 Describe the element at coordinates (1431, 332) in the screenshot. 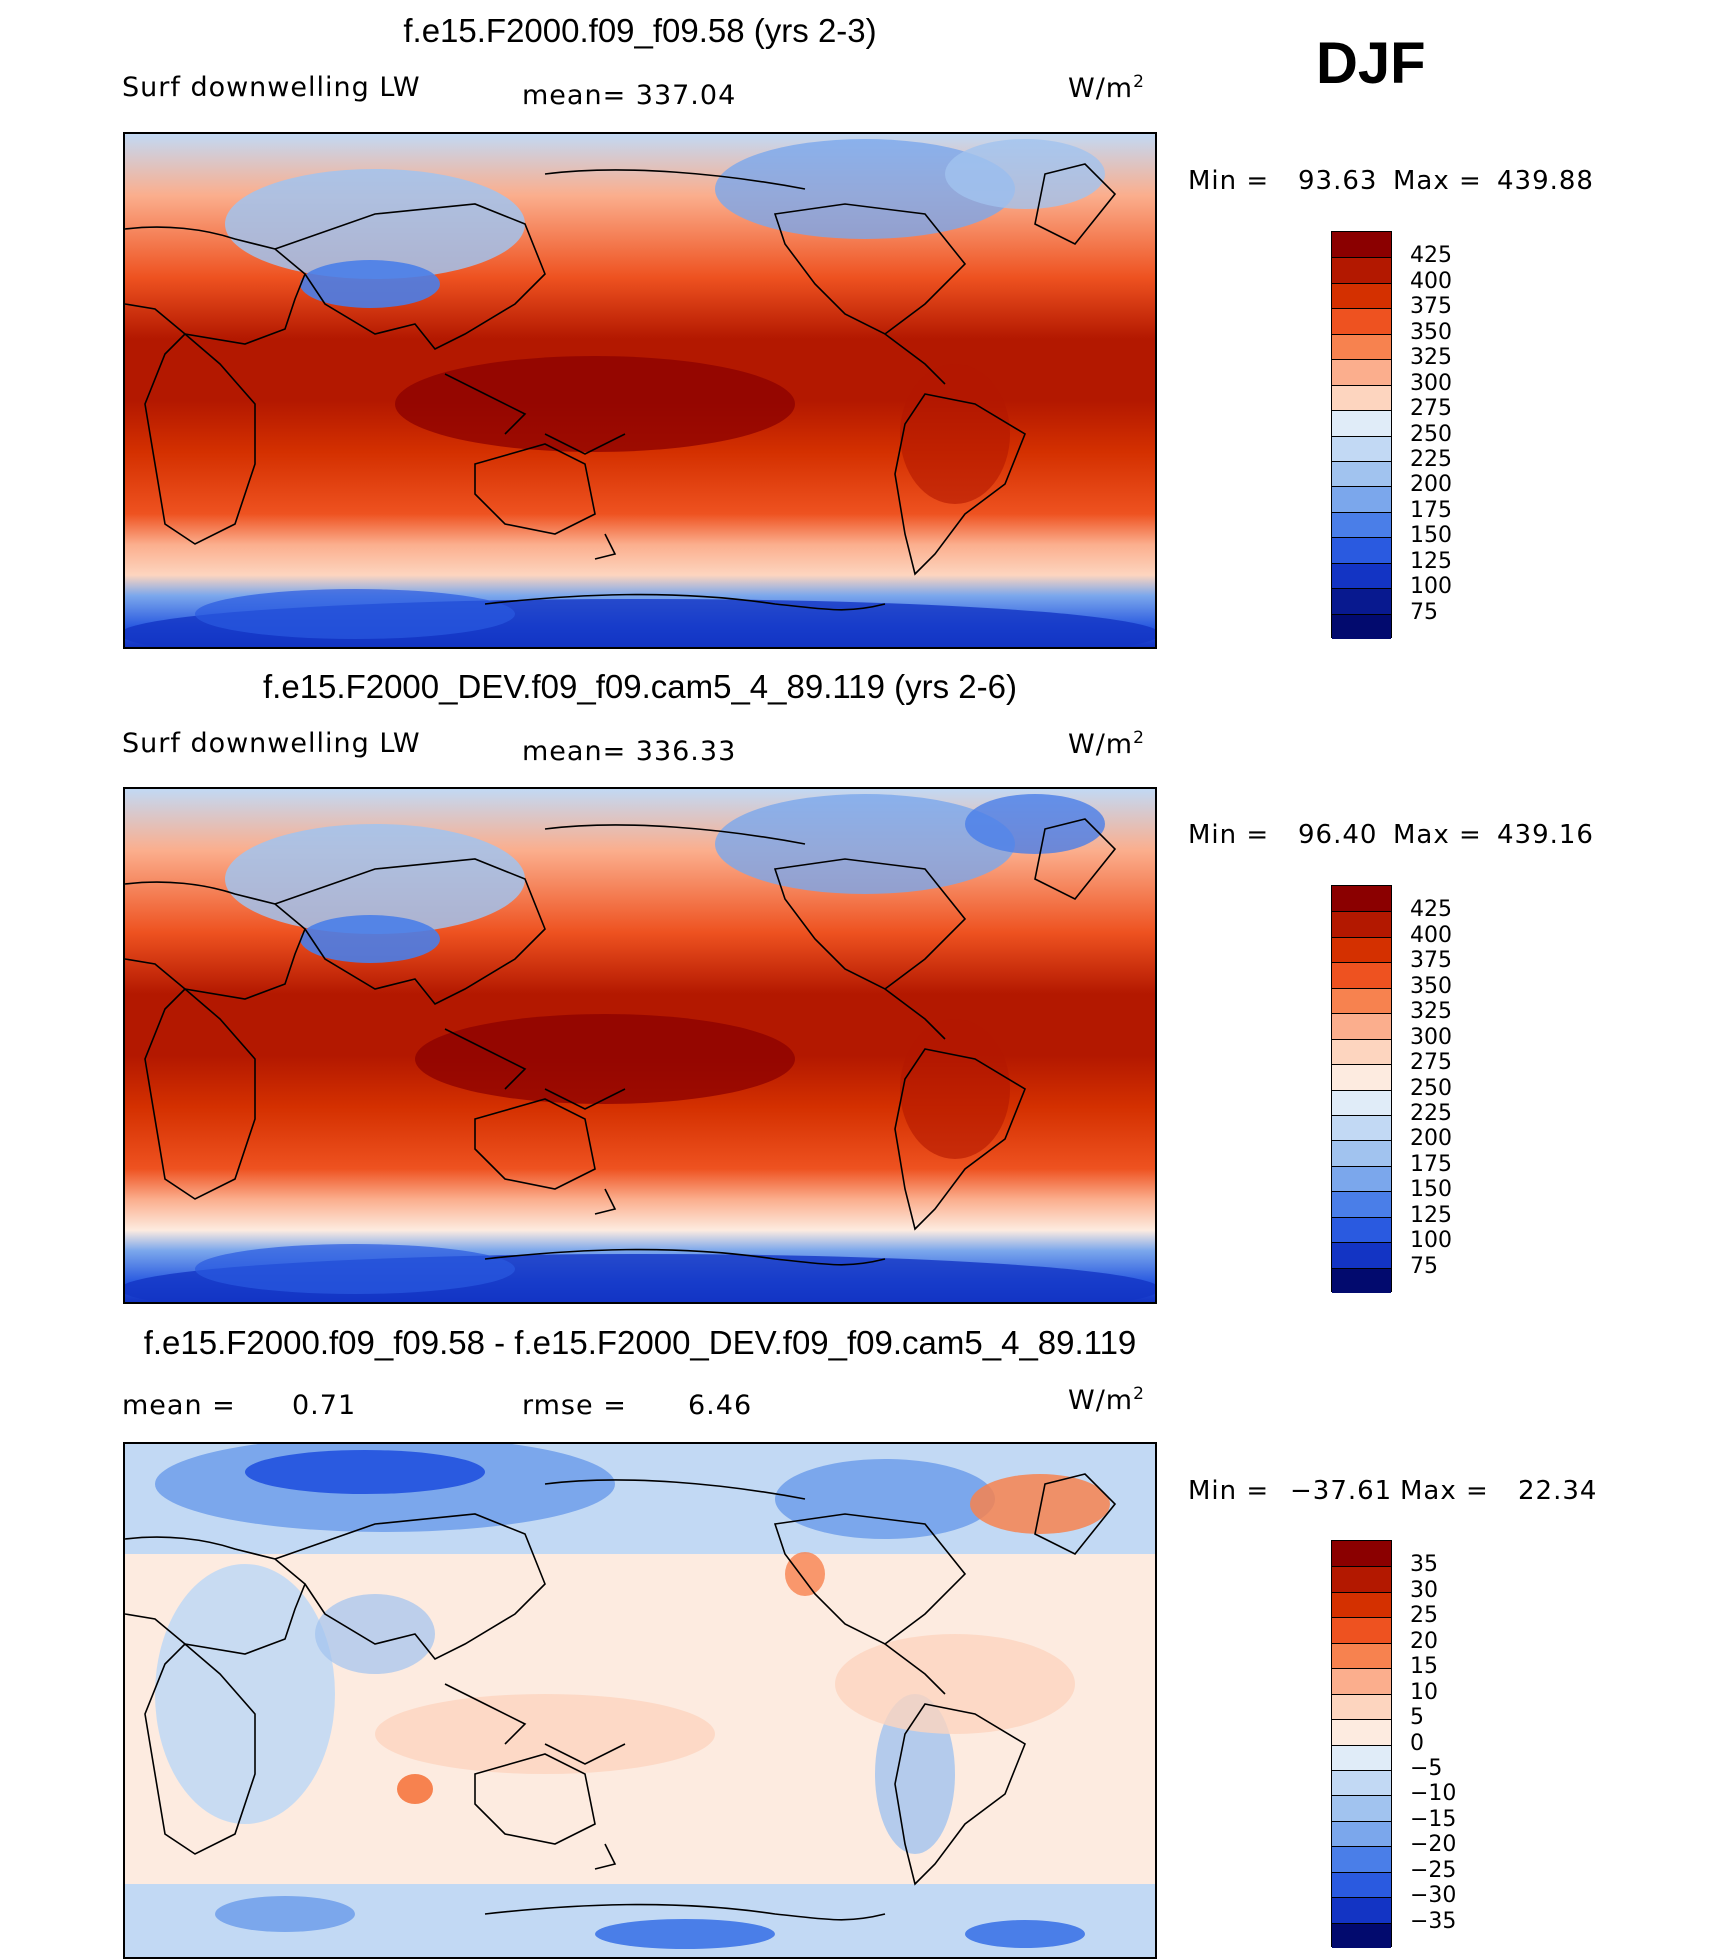

I see `colorbar-tick-label: 350` at that location.